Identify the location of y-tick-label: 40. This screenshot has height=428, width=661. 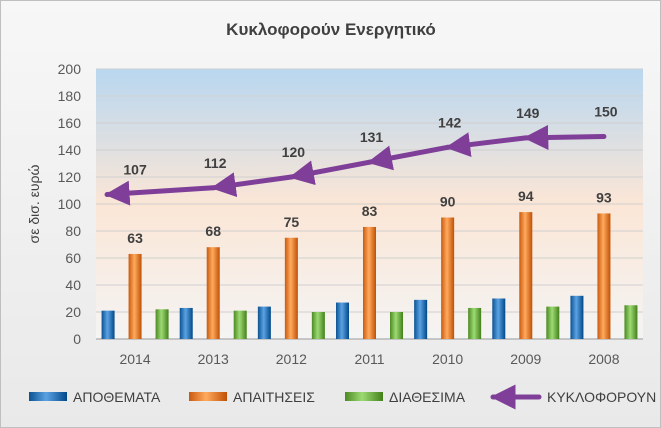
(73, 285).